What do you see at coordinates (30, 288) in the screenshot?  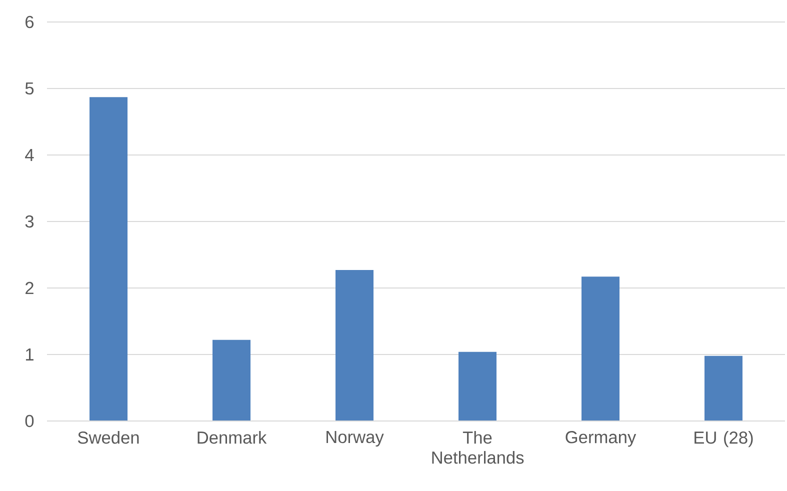 I see `y-tick-label: 2` at bounding box center [30, 288].